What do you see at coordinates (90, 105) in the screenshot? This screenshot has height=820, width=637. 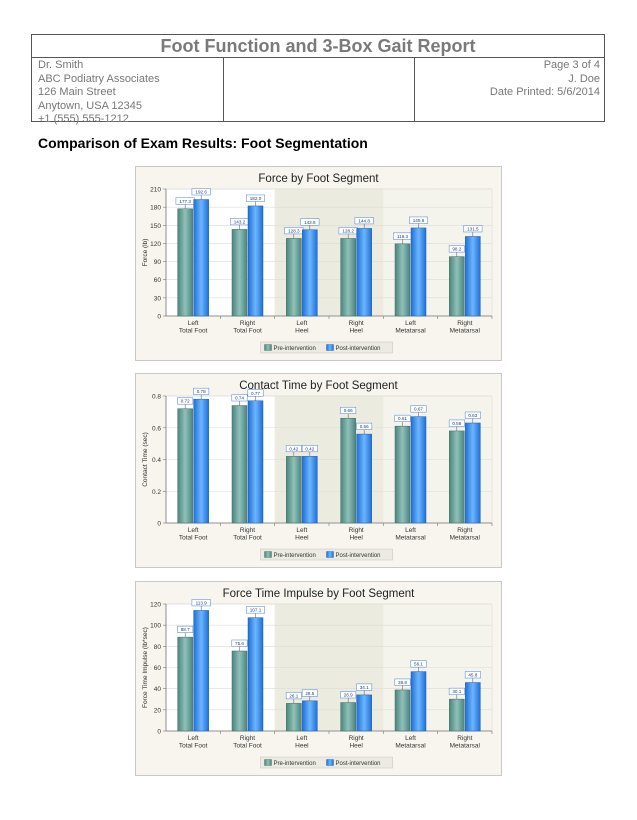 I see `city-zip: Anytown, USA 12345` at bounding box center [90, 105].